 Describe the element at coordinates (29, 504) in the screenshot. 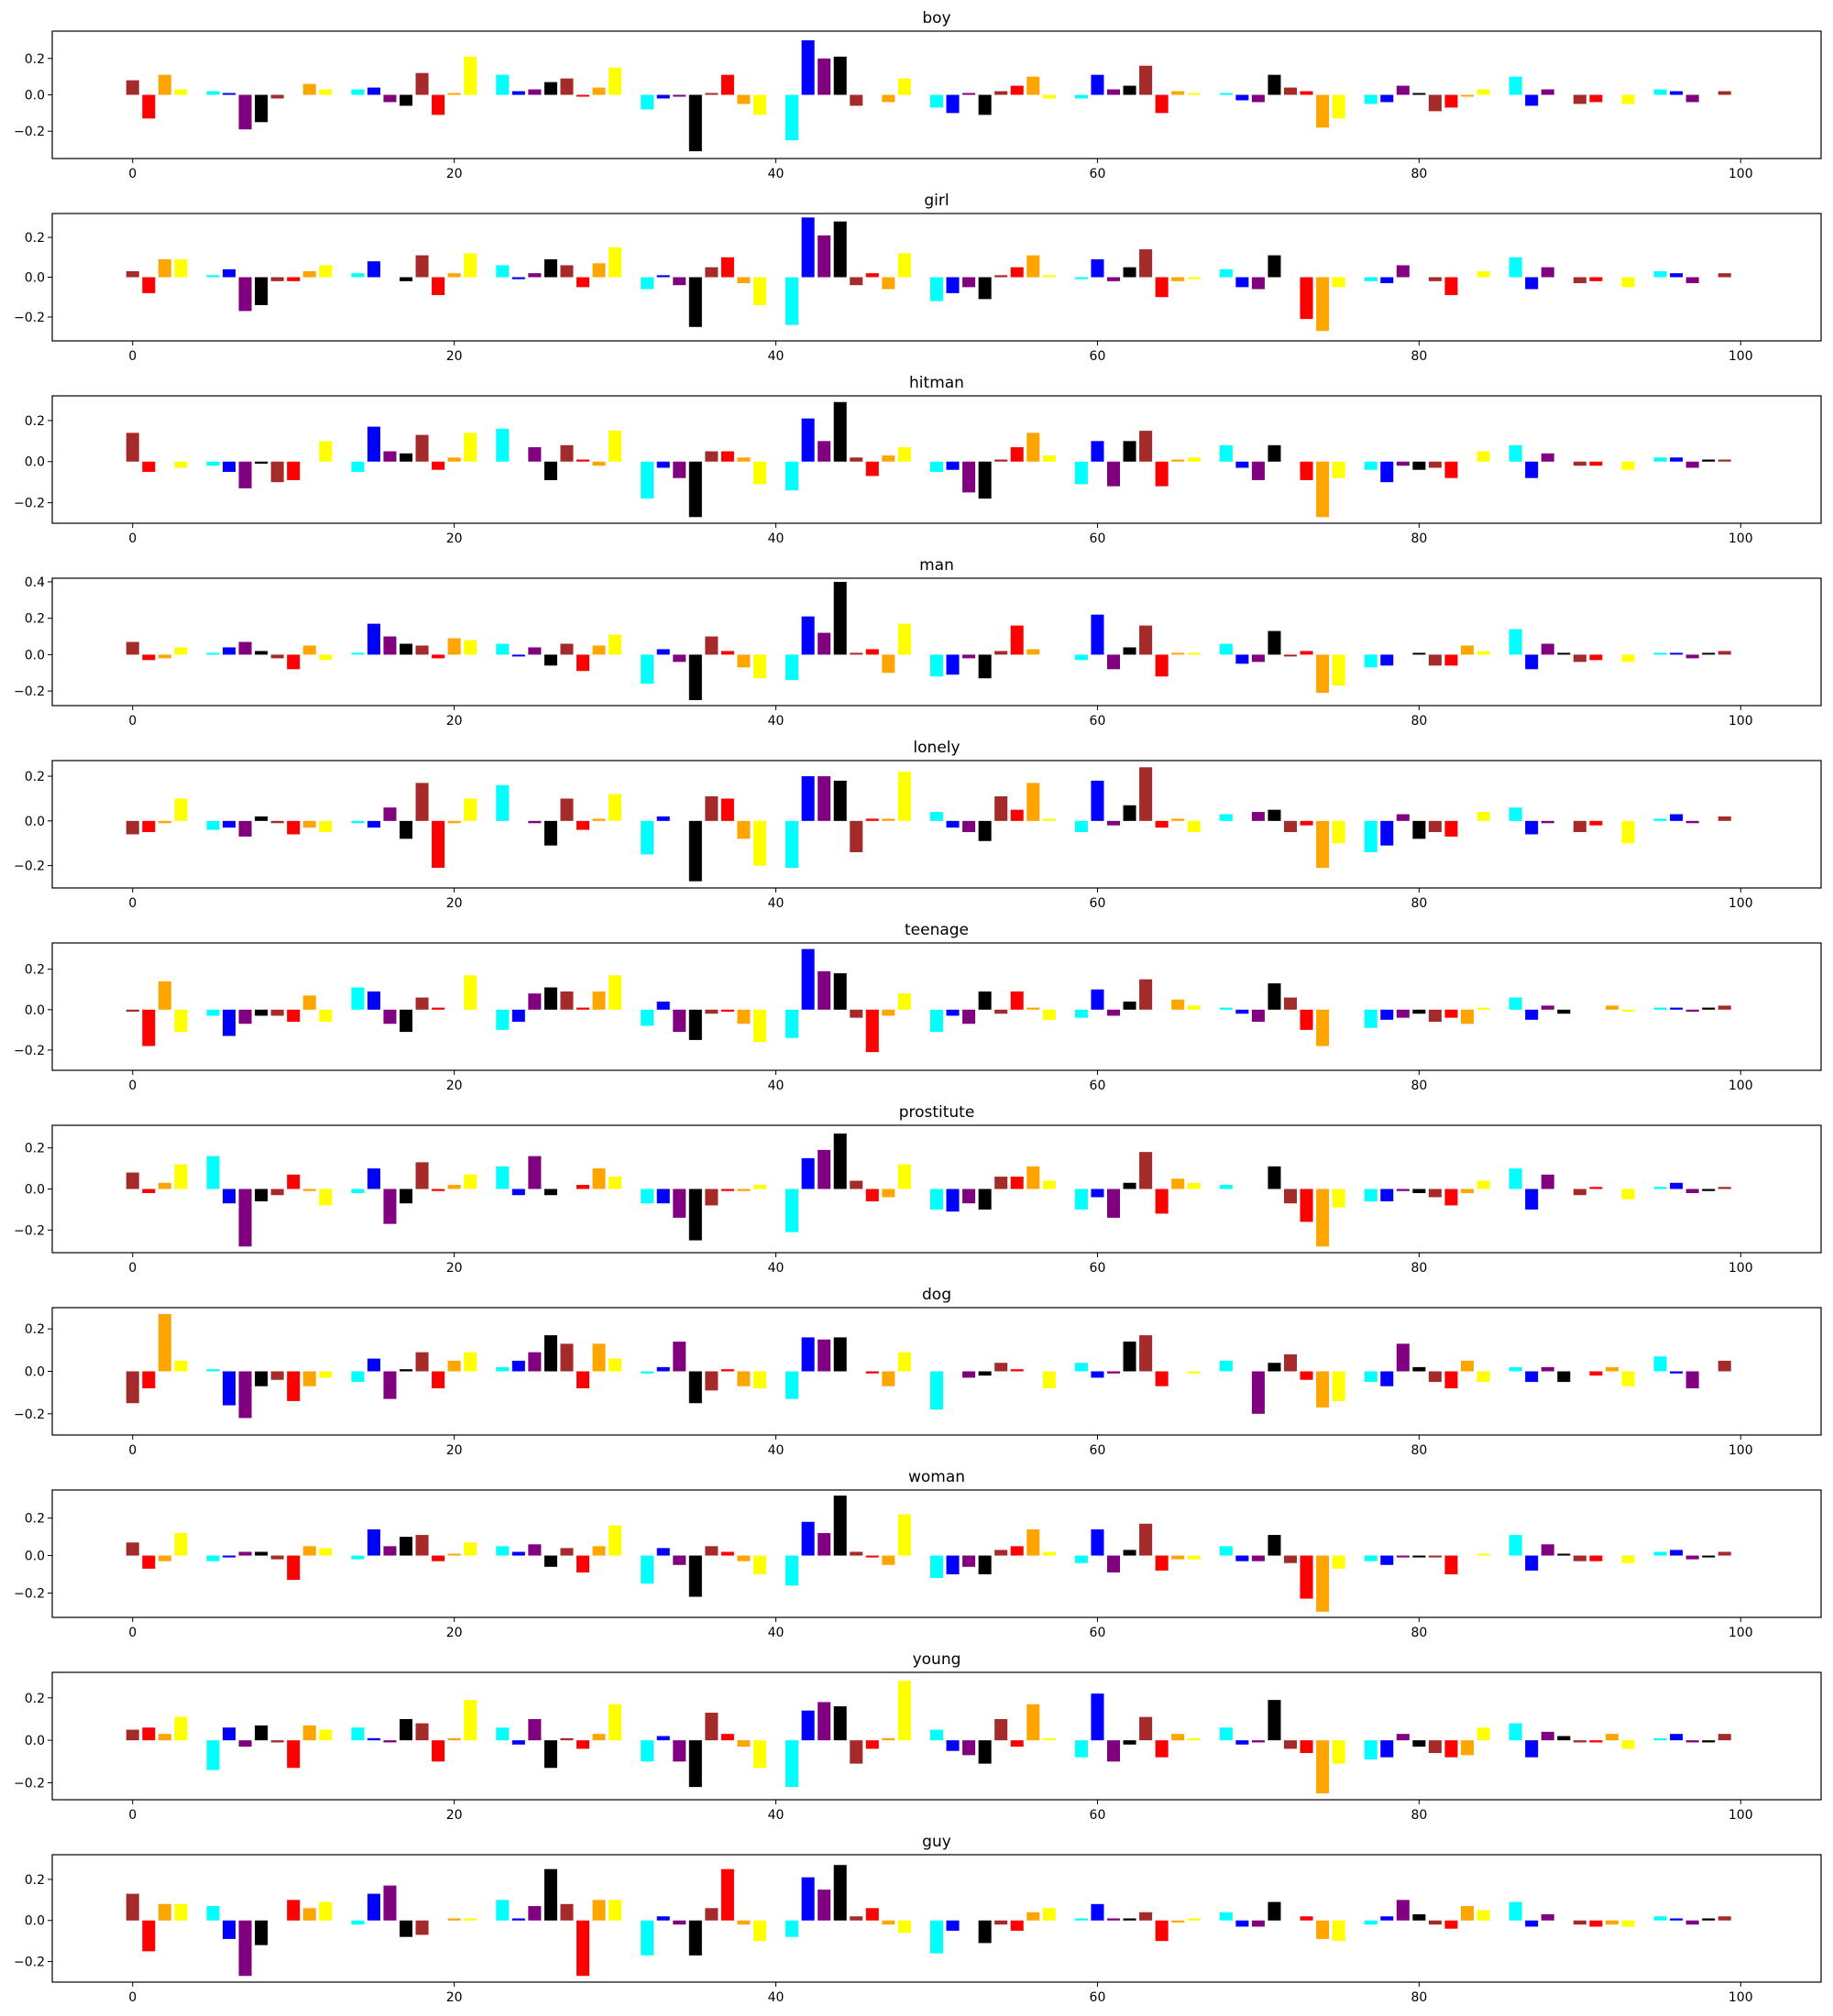

I see `y-tick-label: −0.2` at that location.